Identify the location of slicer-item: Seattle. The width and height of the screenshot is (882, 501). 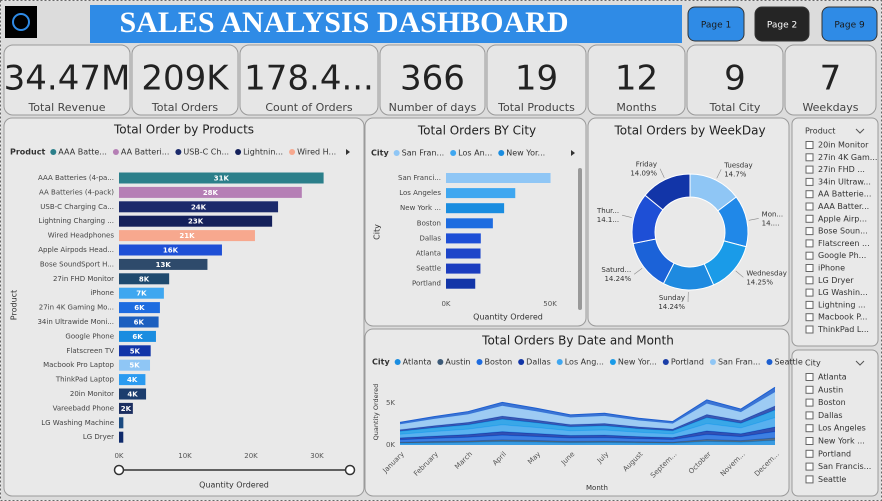
(832, 479).